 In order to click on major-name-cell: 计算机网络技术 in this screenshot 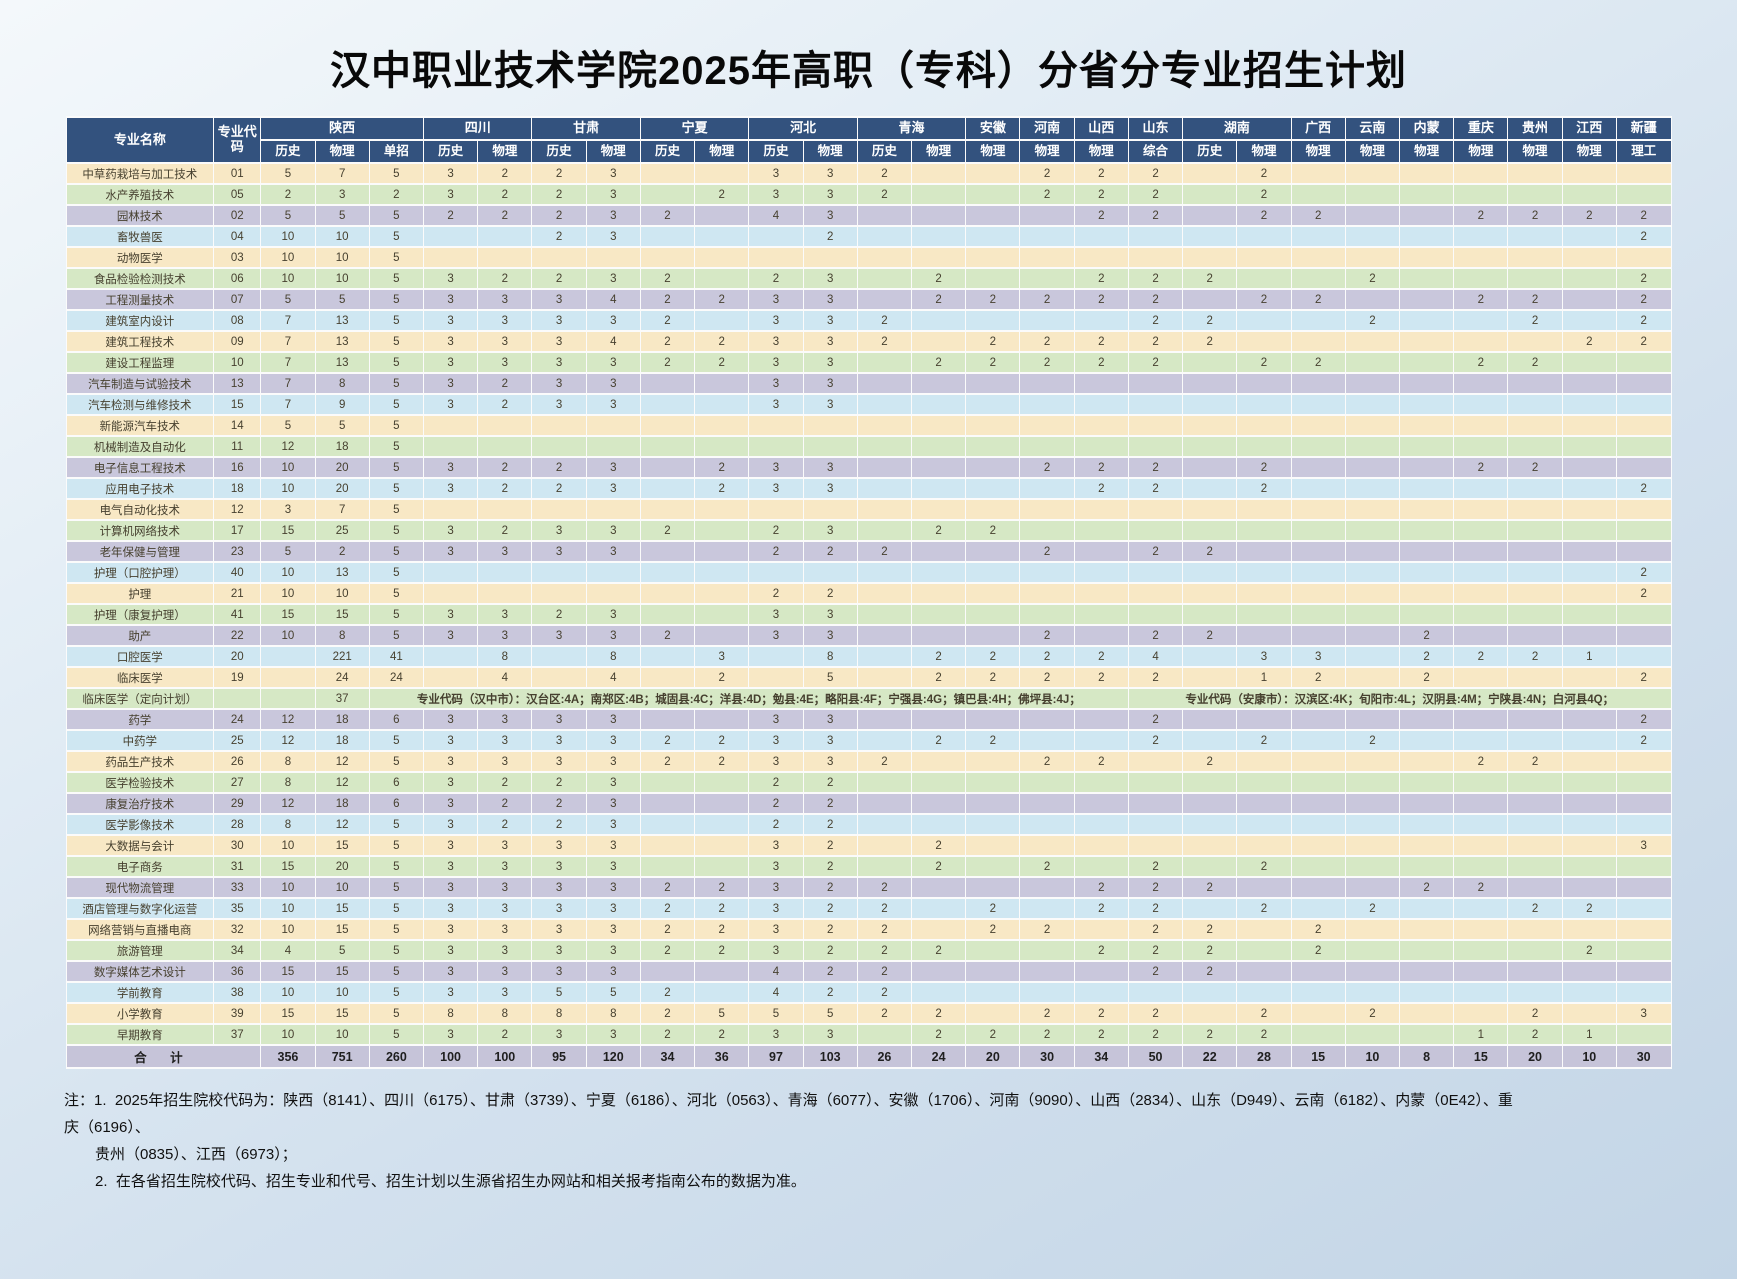, I will do `click(140, 530)`.